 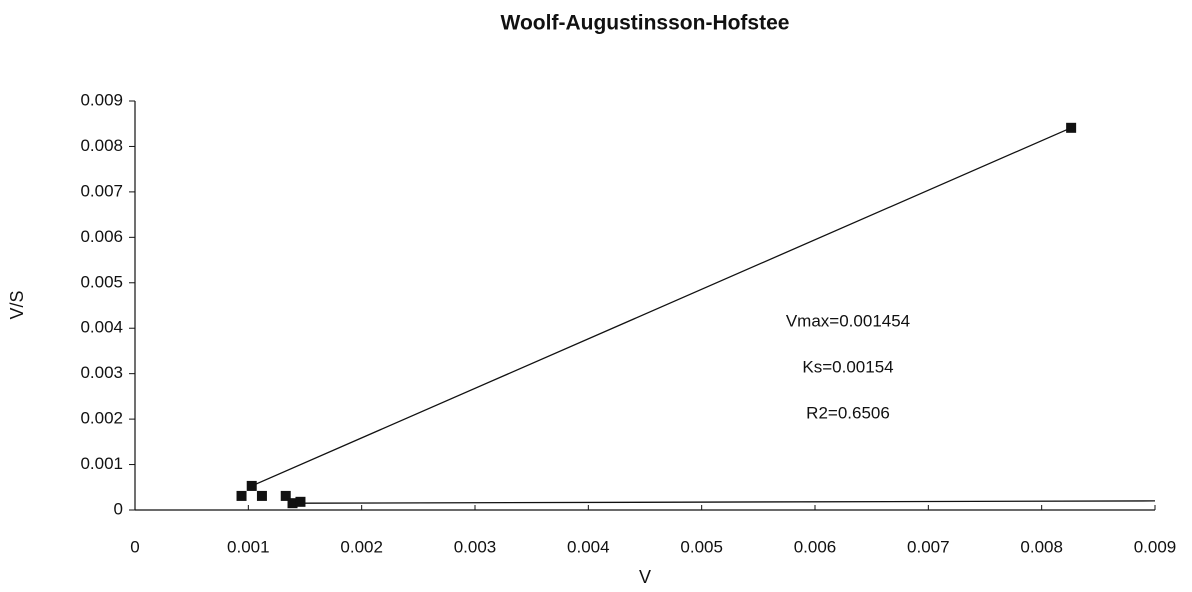 What do you see at coordinates (847, 366) in the screenshot?
I see `annotation: Ks=0.00154` at bounding box center [847, 366].